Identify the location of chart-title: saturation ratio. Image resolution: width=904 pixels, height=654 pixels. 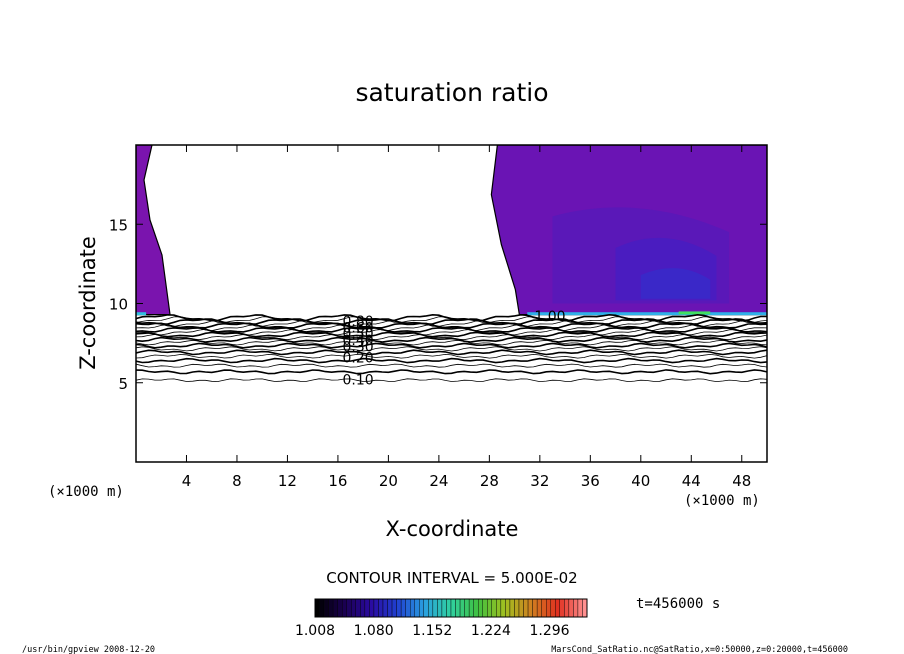
(451, 92).